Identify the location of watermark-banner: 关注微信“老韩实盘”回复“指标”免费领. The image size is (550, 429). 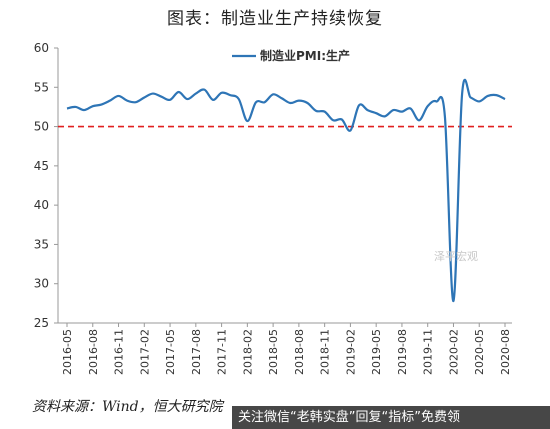
(391, 417).